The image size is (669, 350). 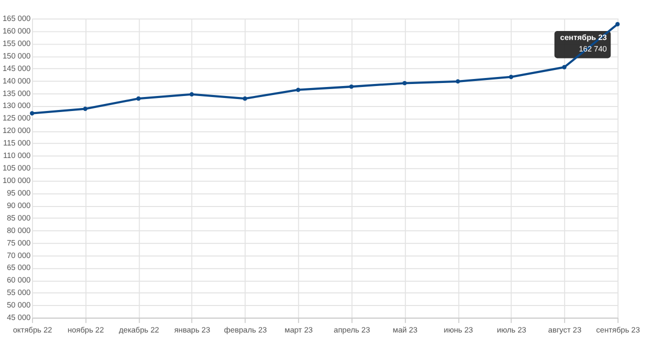 What do you see at coordinates (18, 280) in the screenshot?
I see `y-tick-label: 60 000` at bounding box center [18, 280].